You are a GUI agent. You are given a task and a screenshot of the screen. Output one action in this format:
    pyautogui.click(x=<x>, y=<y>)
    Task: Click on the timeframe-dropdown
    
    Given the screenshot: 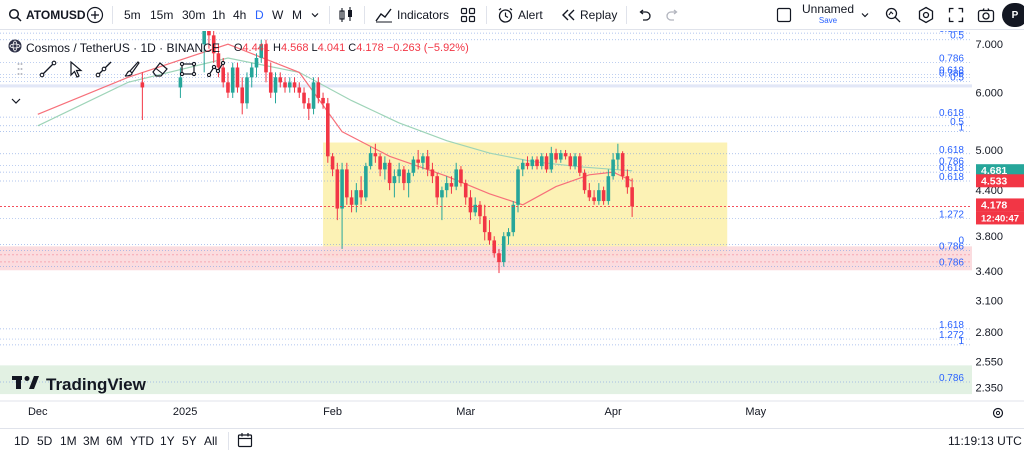 What is the action you would take?
    pyautogui.click(x=315, y=15)
    